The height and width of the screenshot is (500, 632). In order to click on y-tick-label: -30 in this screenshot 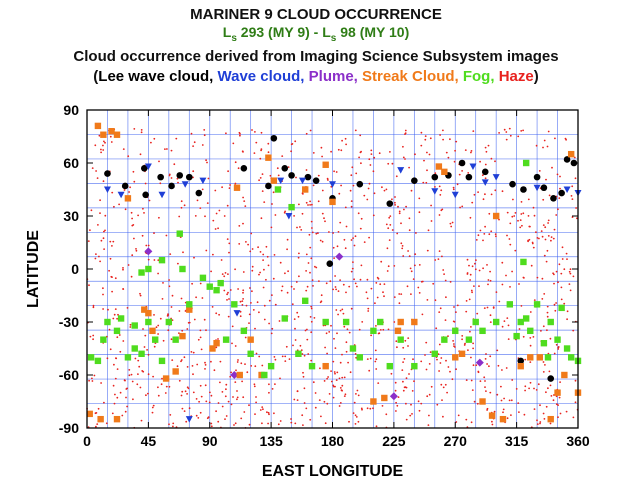, I will do `click(69, 322)`.